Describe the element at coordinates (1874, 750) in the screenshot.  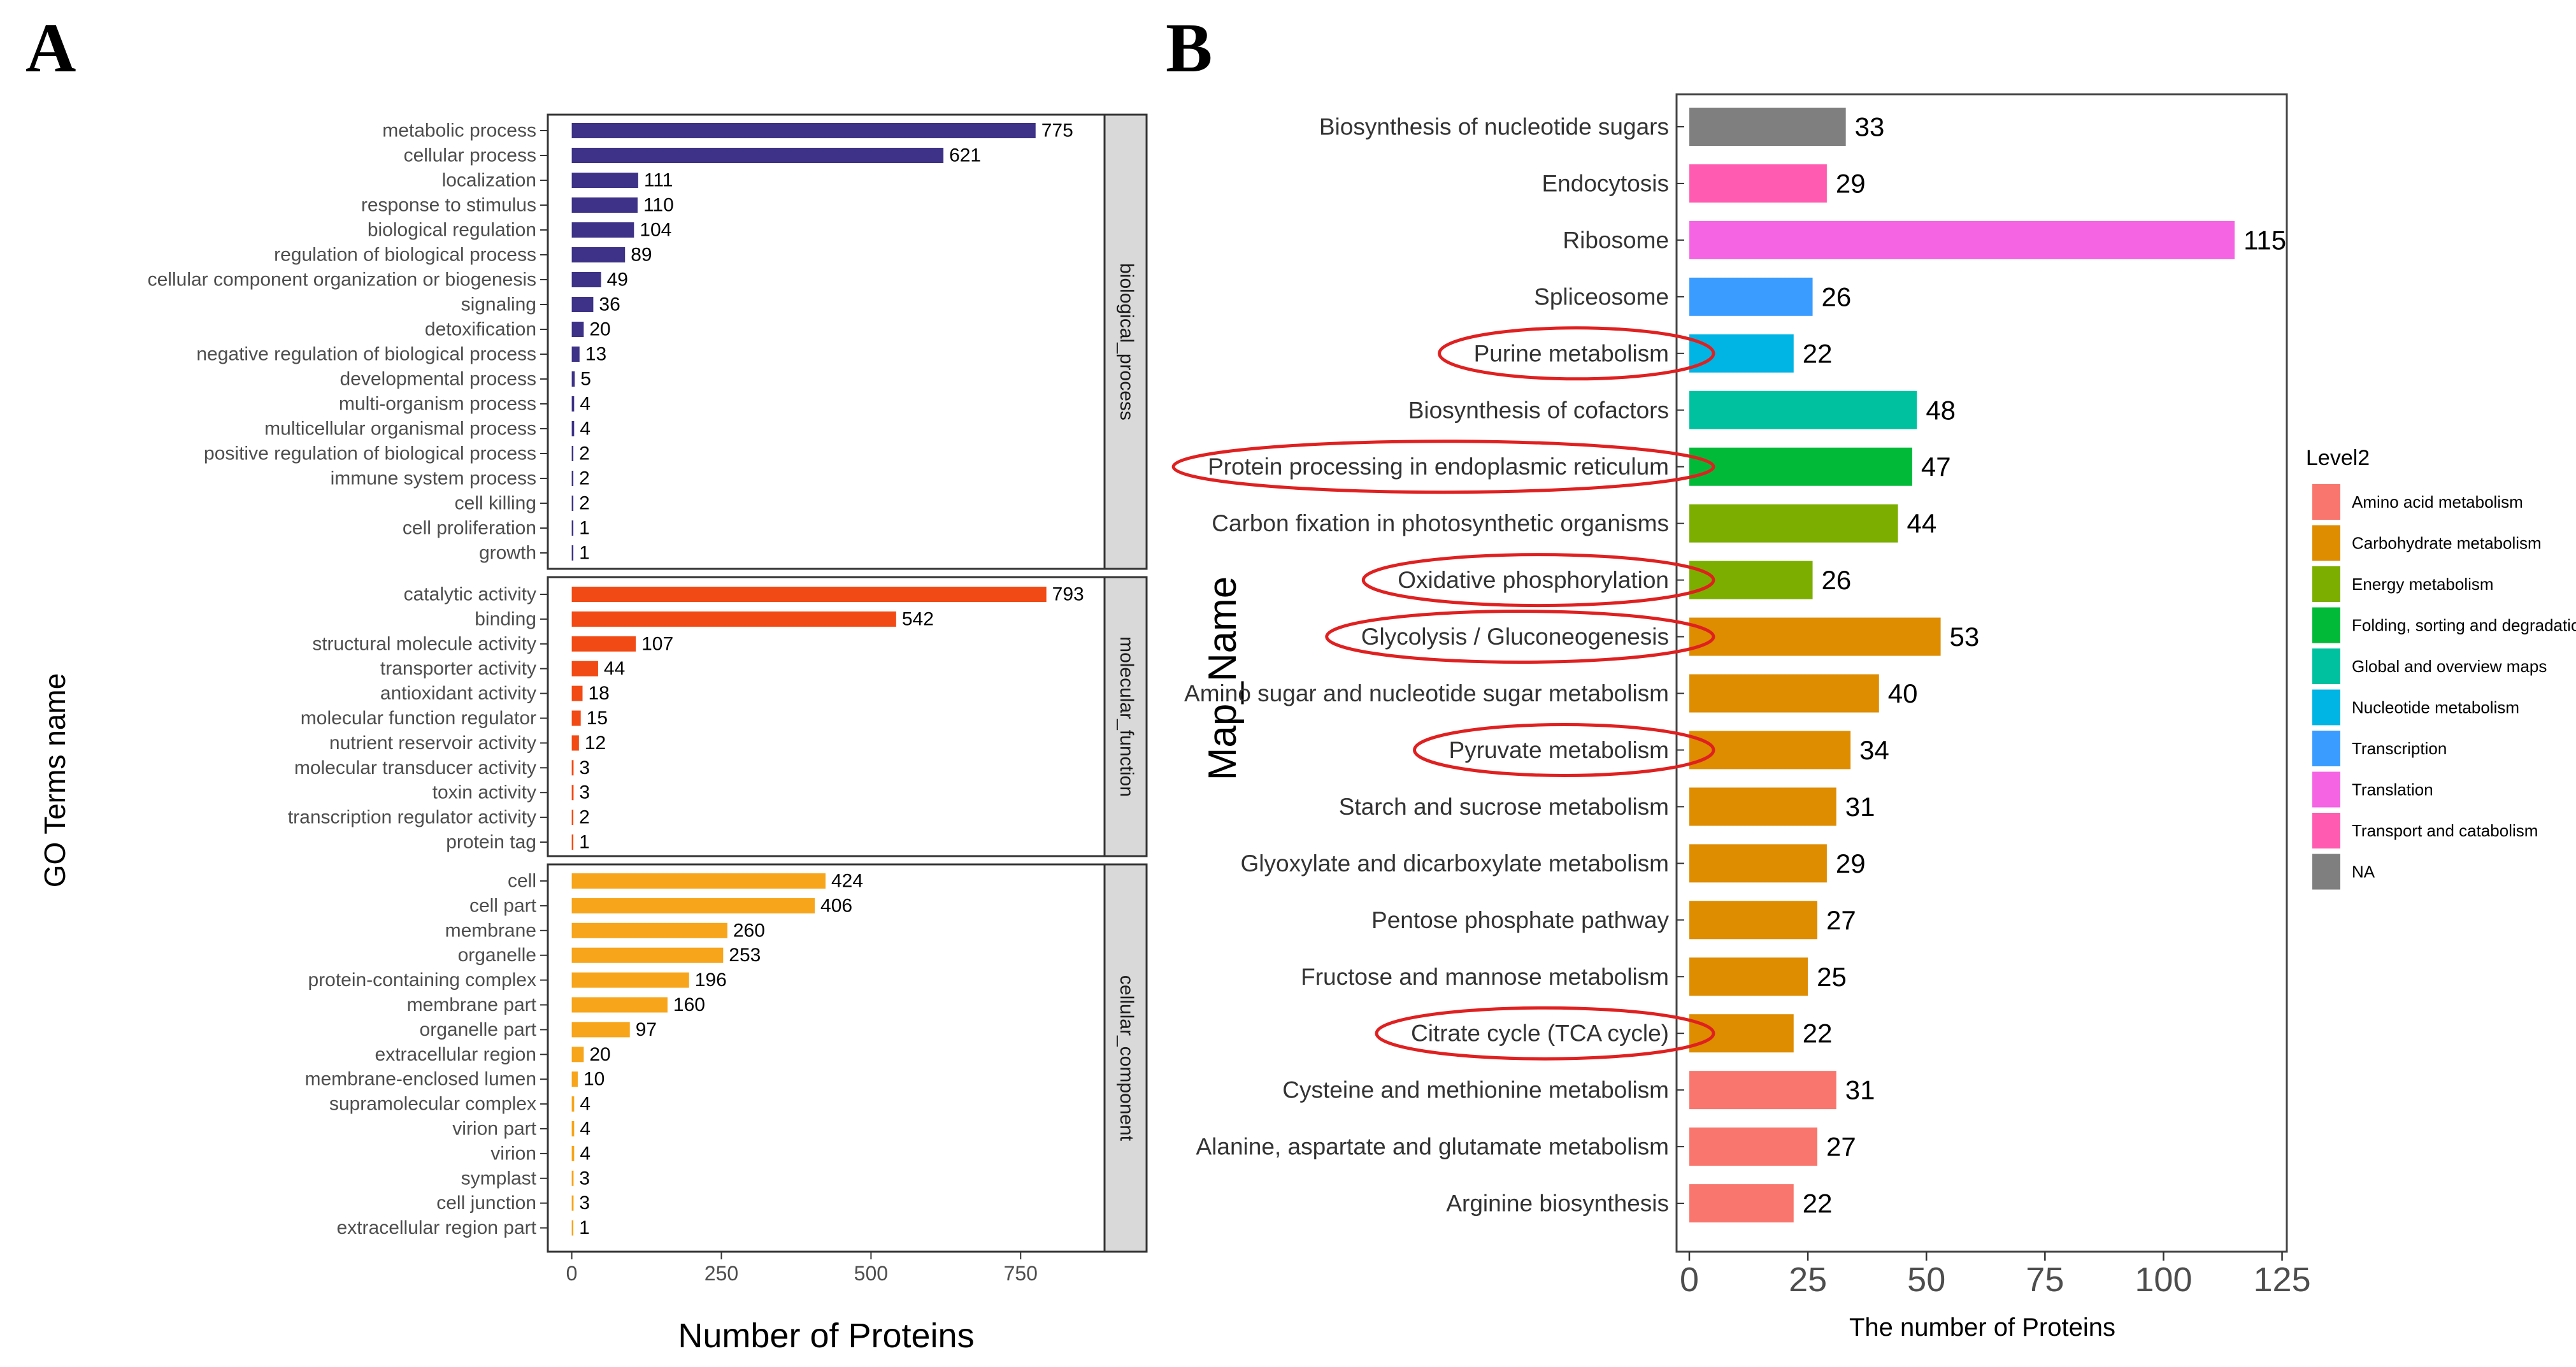
I see `data-label: 34` at that location.